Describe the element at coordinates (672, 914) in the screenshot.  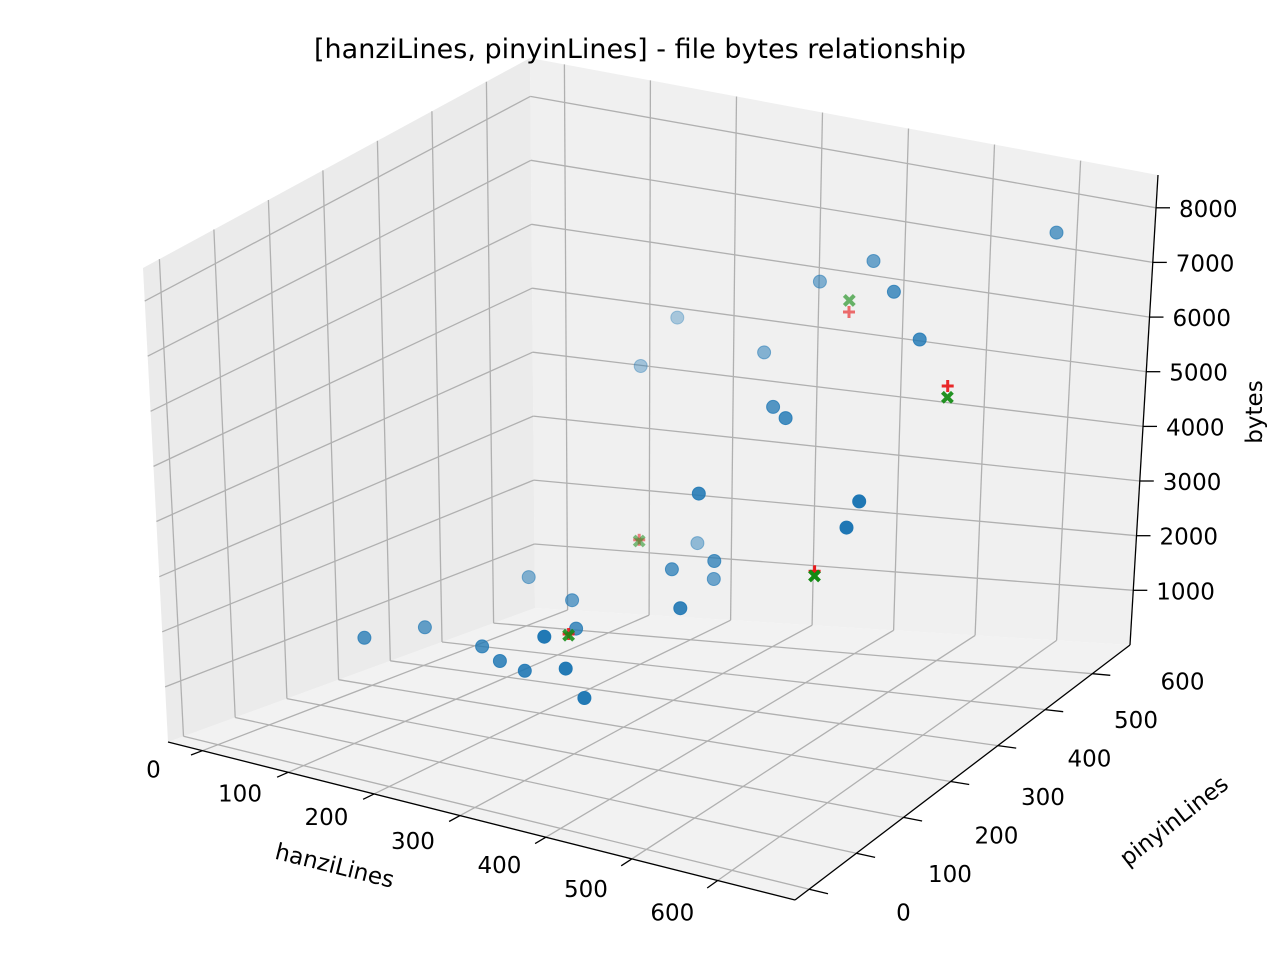
I see `x-tick-label: 600` at that location.